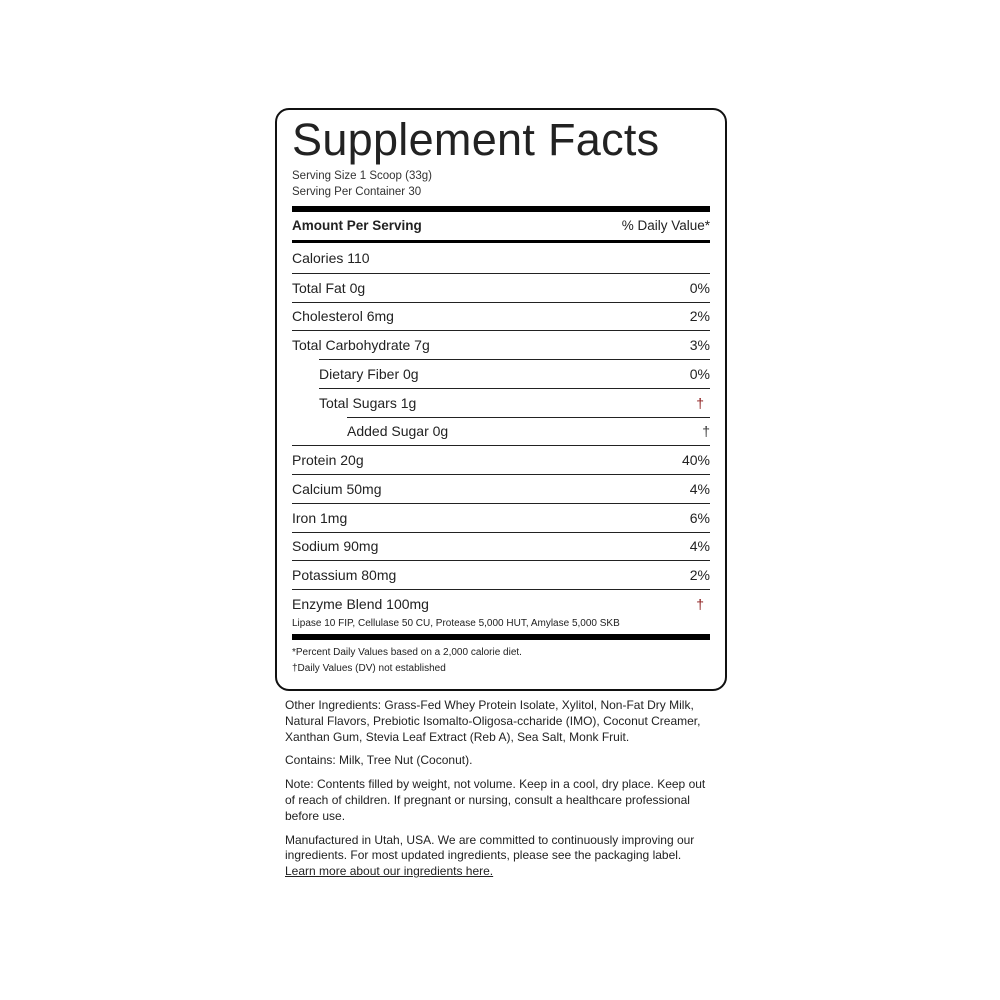 The image size is (1000, 1000). What do you see at coordinates (514, 373) in the screenshot?
I see `nutrient-row: Dietary Fiber 0g 0%` at bounding box center [514, 373].